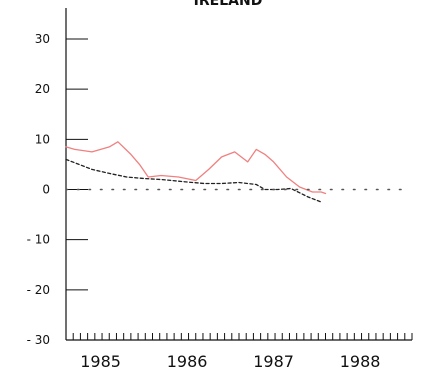  I want to click on y-tick-label: - 10, so click(38, 240).